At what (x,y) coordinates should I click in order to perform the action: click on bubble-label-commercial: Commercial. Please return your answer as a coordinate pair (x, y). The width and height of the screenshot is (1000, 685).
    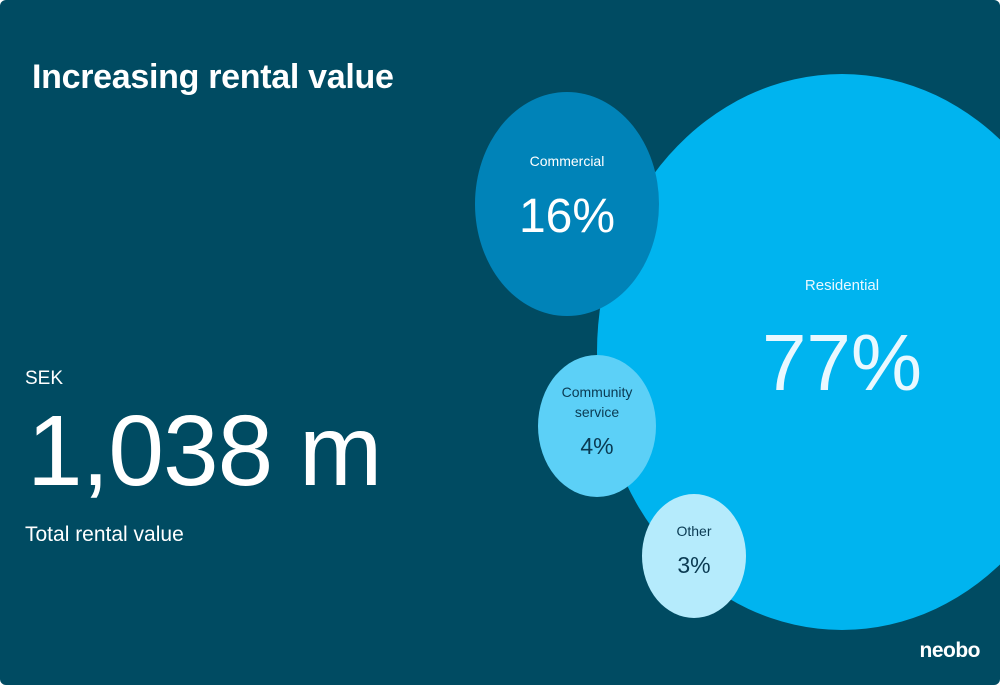
    Looking at the image, I should click on (567, 161).